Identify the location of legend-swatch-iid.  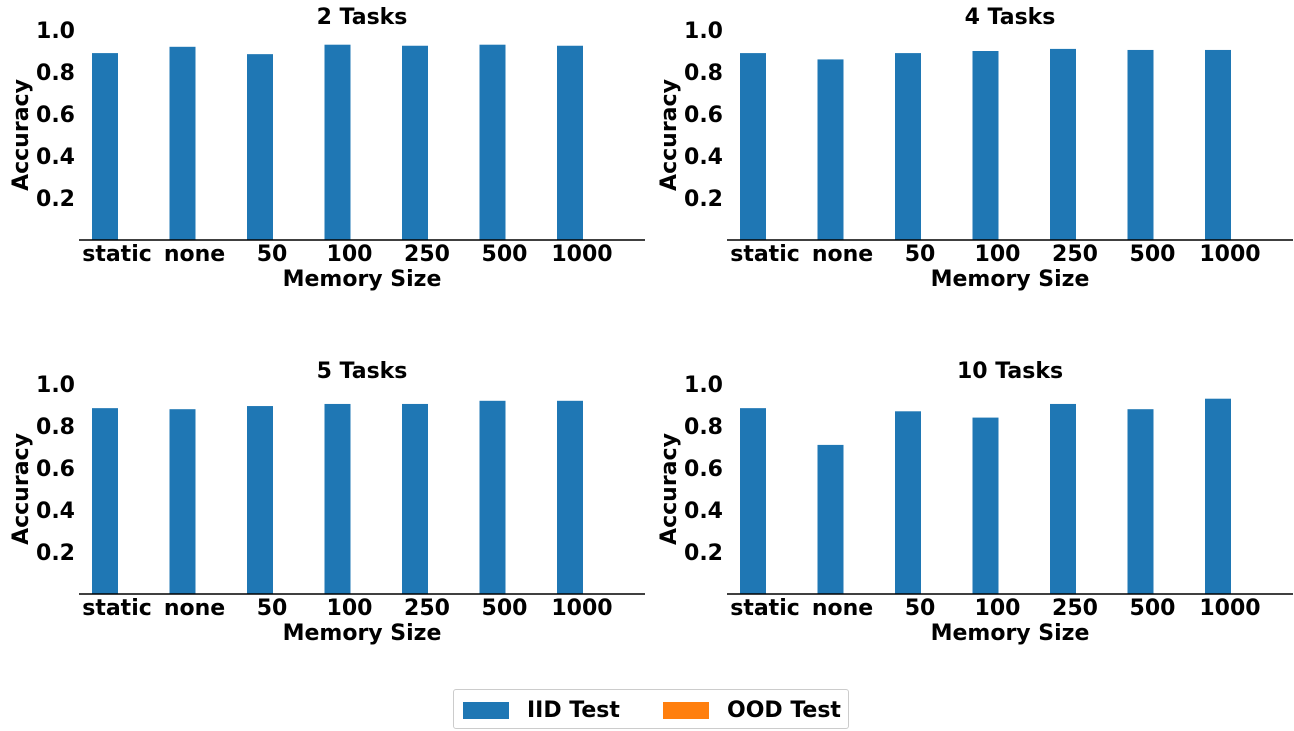
(486, 710).